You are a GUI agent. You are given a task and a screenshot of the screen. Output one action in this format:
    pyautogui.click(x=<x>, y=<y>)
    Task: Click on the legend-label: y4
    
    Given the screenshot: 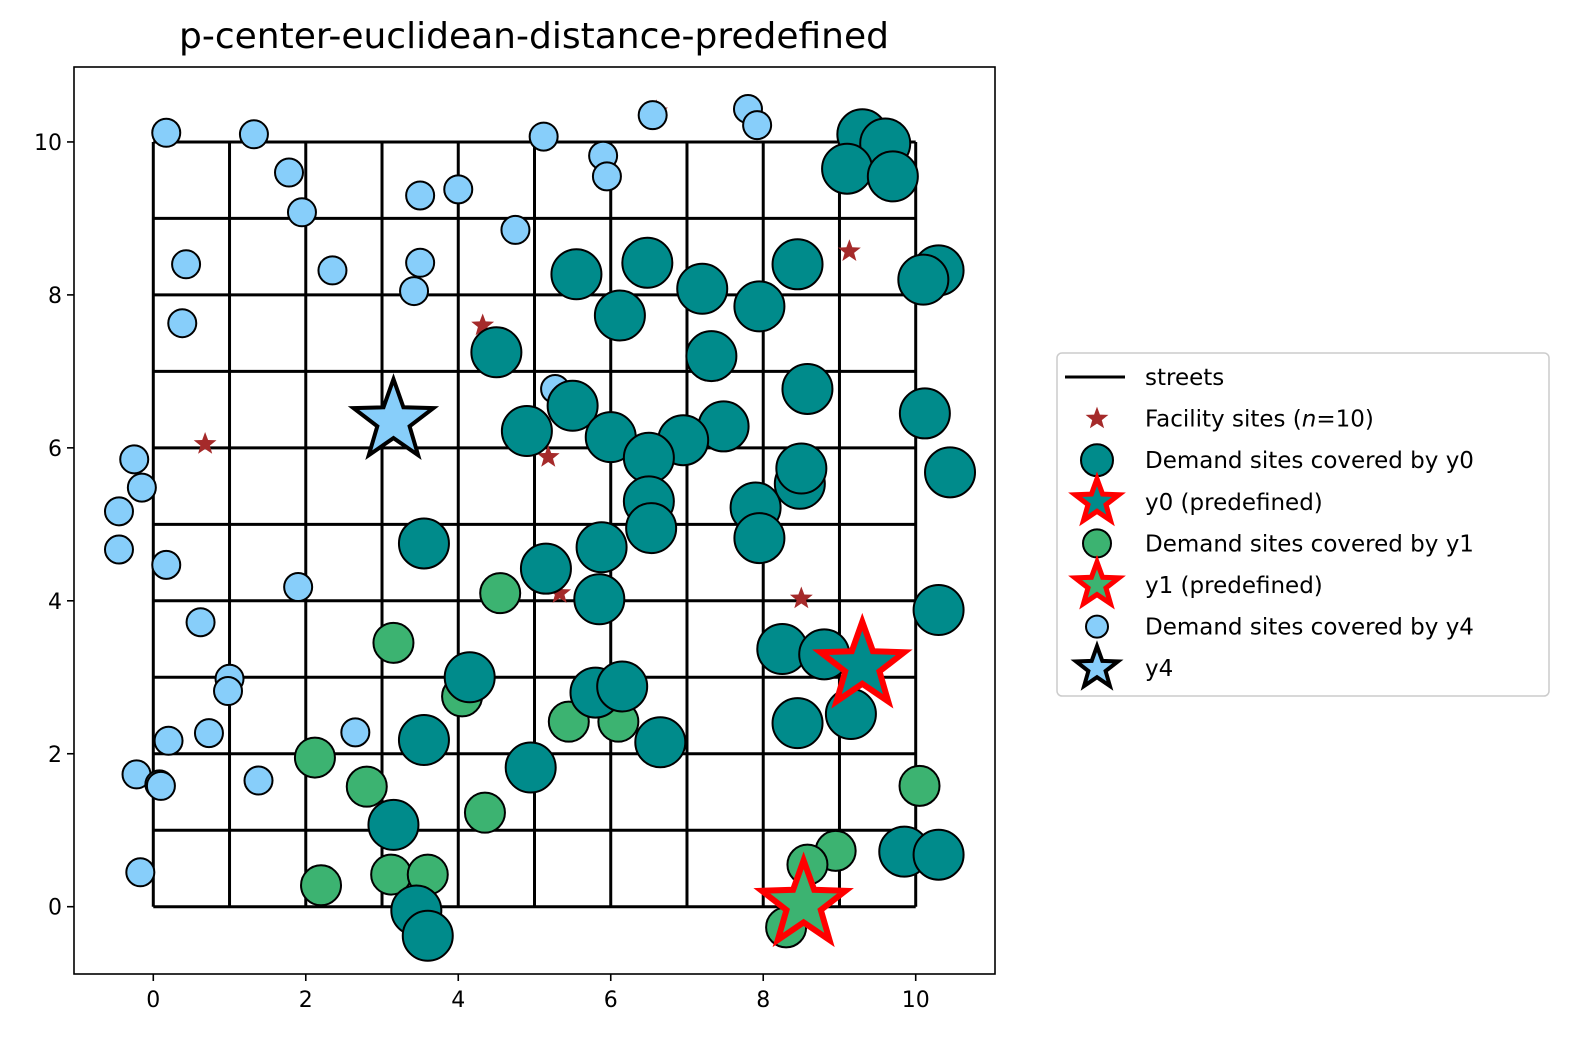 What is the action you would take?
    pyautogui.click(x=1159, y=669)
    